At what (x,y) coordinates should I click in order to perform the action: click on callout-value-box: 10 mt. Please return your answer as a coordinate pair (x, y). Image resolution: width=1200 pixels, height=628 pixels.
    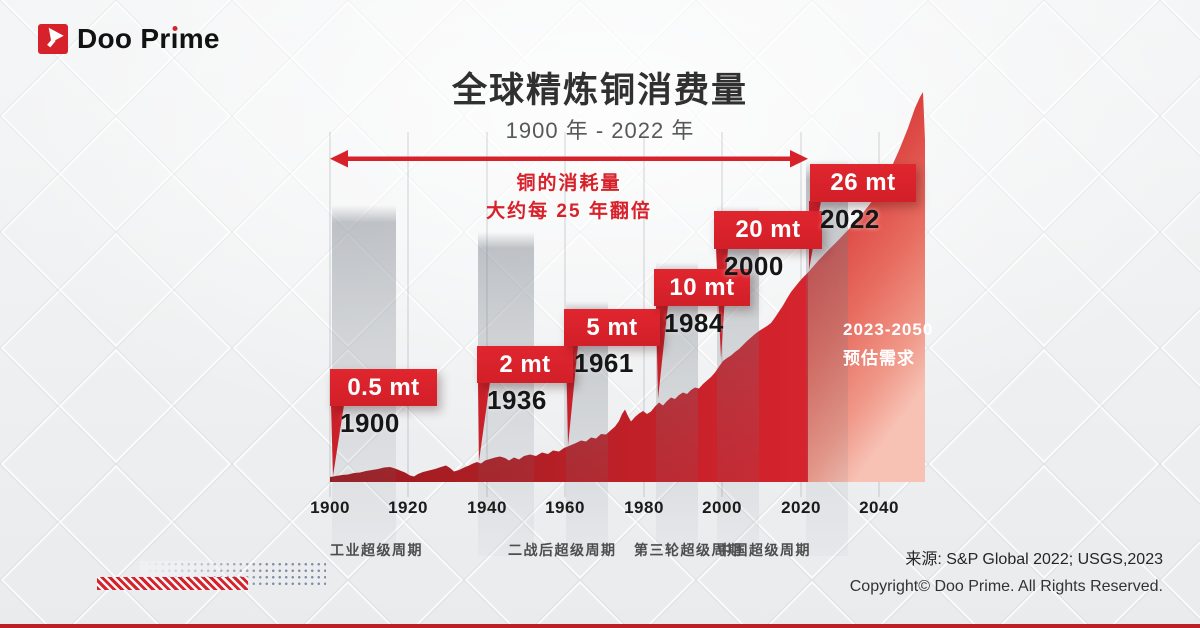
    Looking at the image, I should click on (702, 287).